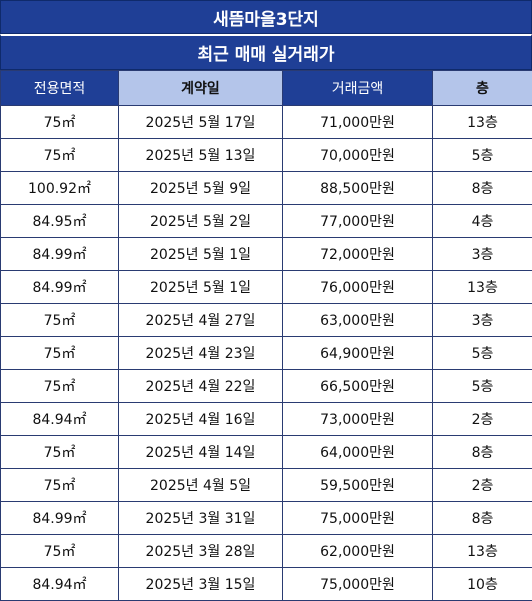  Describe the element at coordinates (358, 287) in the screenshot. I see `price-cell: 76,000만원` at that location.